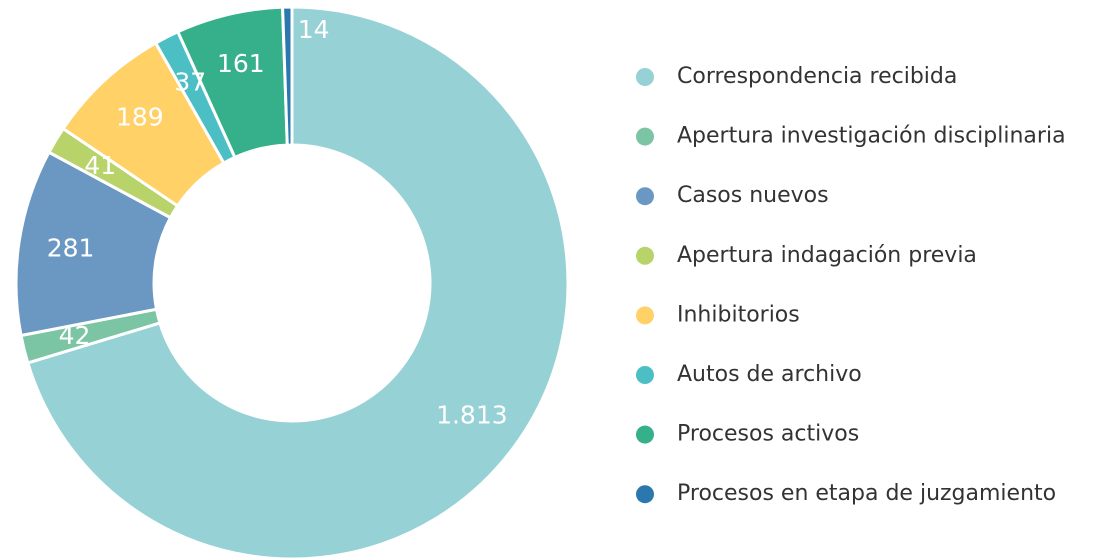 The width and height of the screenshot is (1114, 559). Describe the element at coordinates (866, 493) in the screenshot. I see `legend-label: Procesos en etapa de juzgamiento` at that location.